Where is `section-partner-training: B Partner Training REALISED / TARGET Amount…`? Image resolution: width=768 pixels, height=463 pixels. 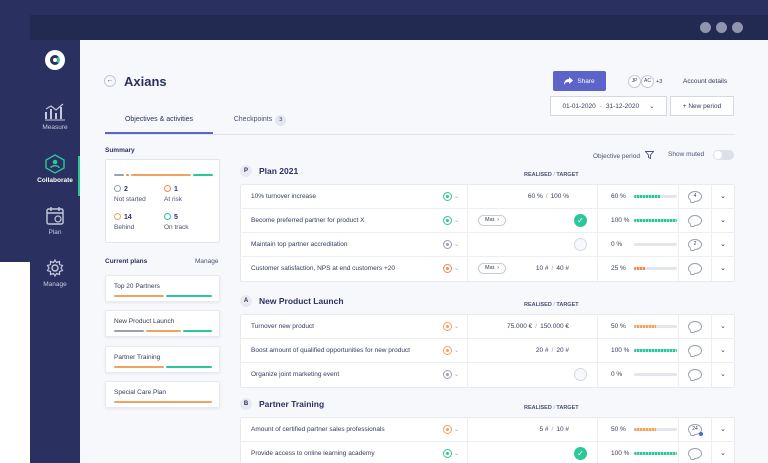 section-partner-training: B Partner Training REALISED / TARGET Amount… is located at coordinates (487, 428).